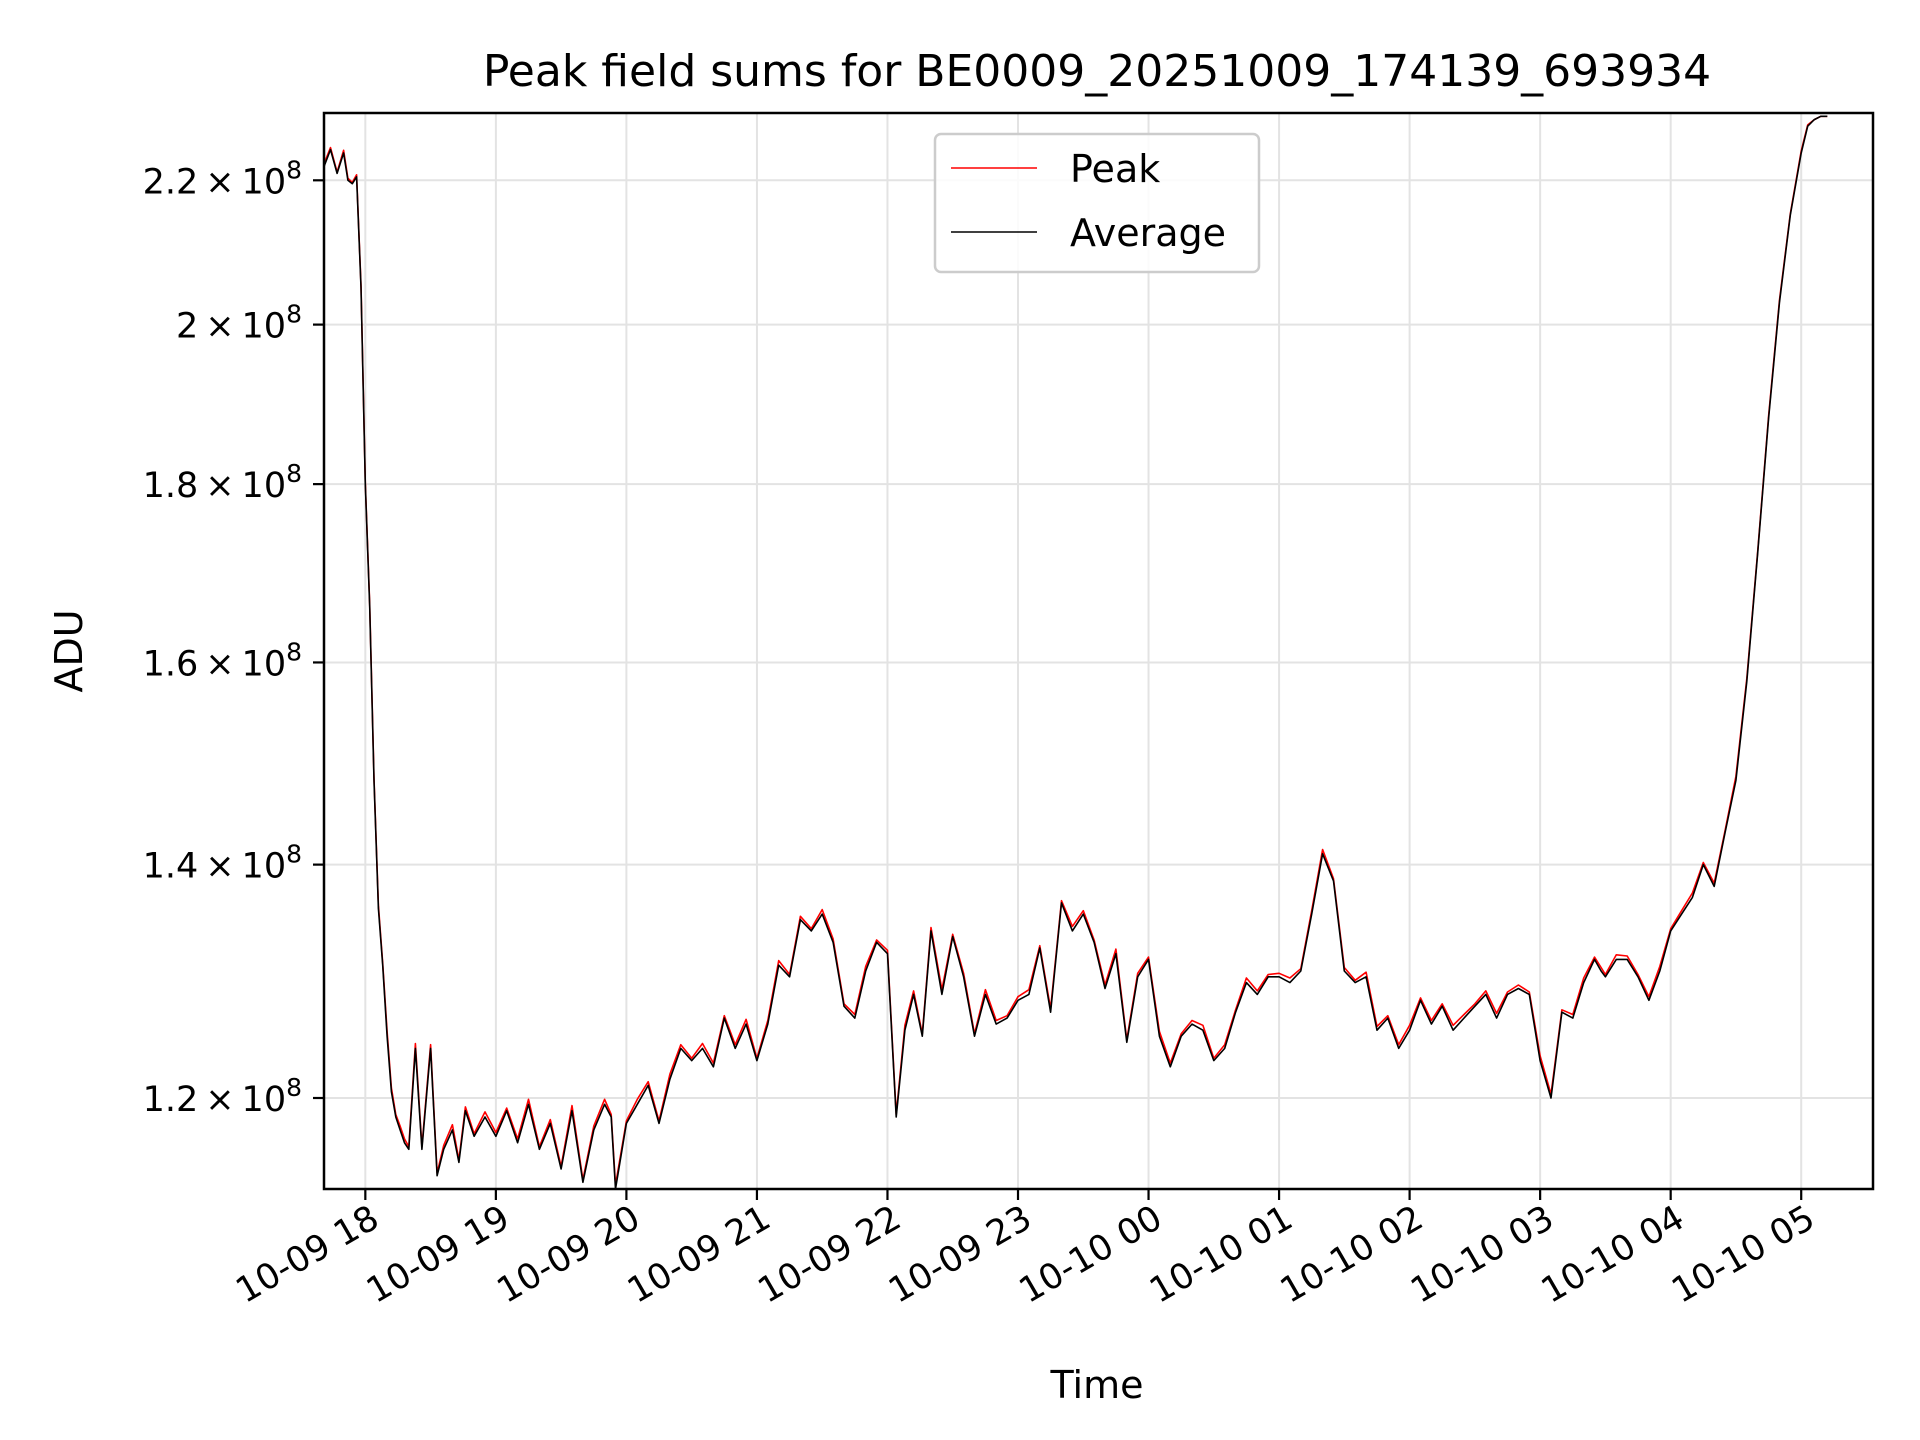 The image size is (1920, 1440). Describe the element at coordinates (1115, 169) in the screenshot. I see `legend-peak-label: Peak` at that location.